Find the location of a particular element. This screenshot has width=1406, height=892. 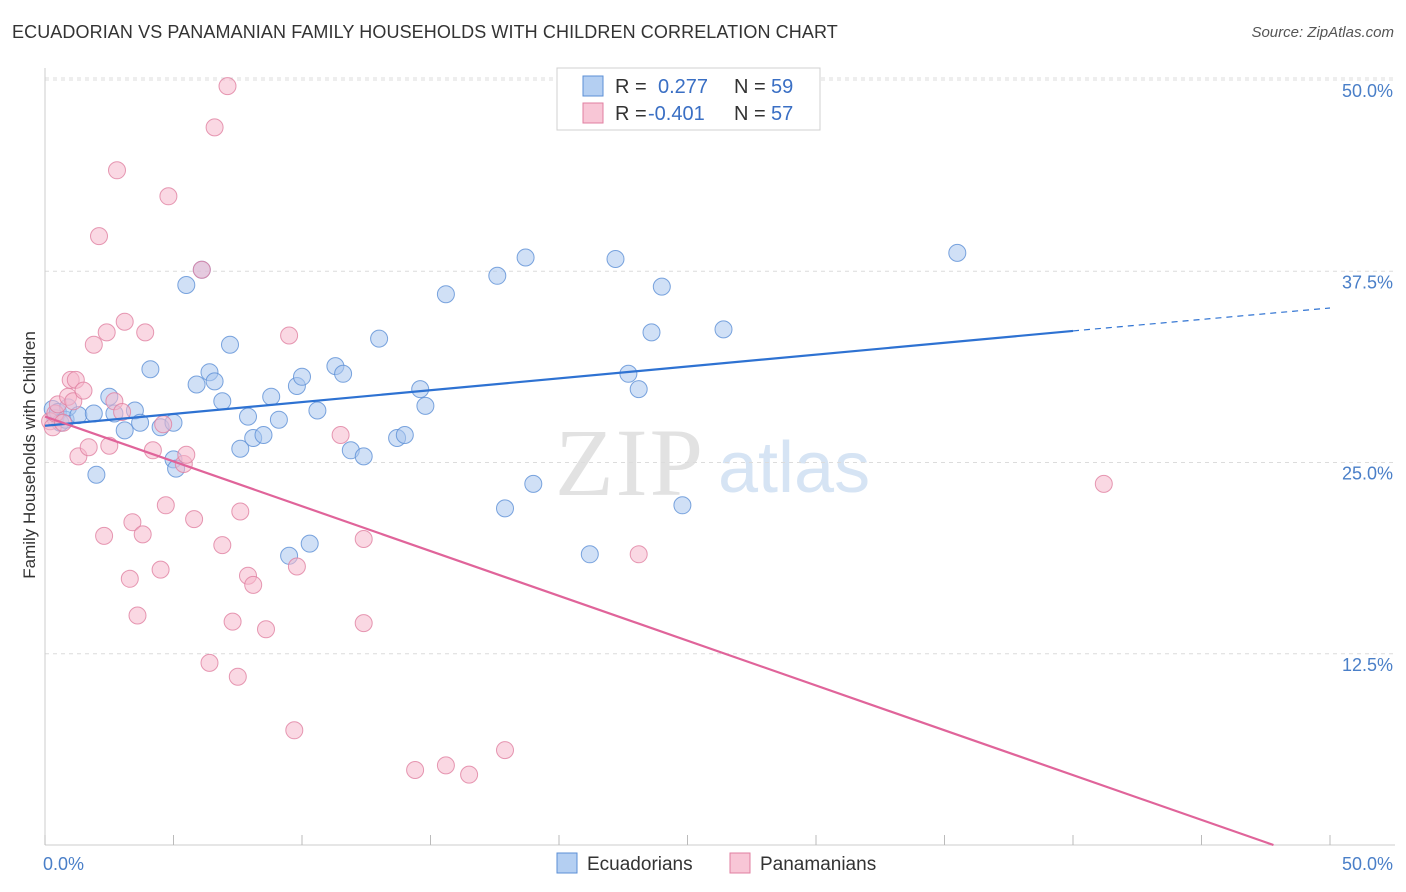

series-swatch-panamanians is located at coordinates (740, 863).